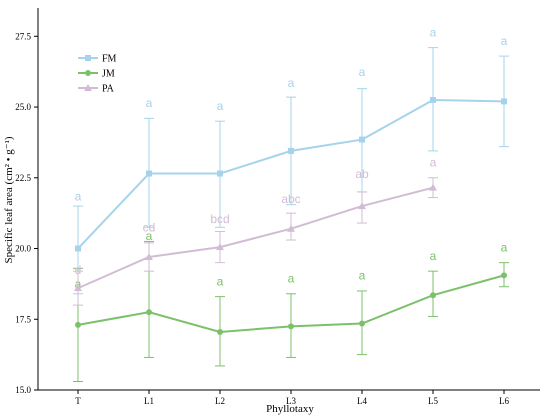 This screenshot has height=419, width=550. I want to click on y-tick-label: 22.5, so click(23, 178).